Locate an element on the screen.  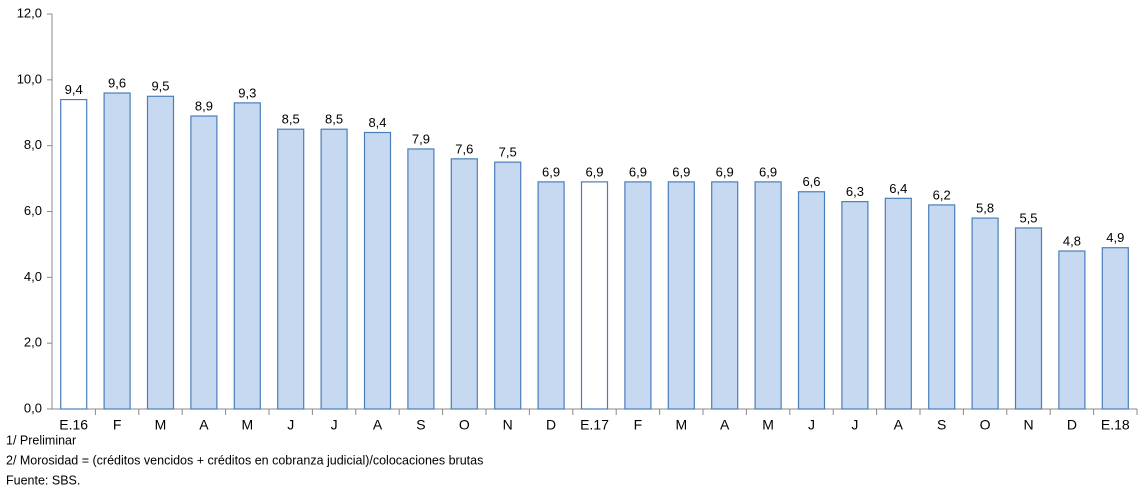
x-tick-label: E.18 is located at coordinates (1115, 425).